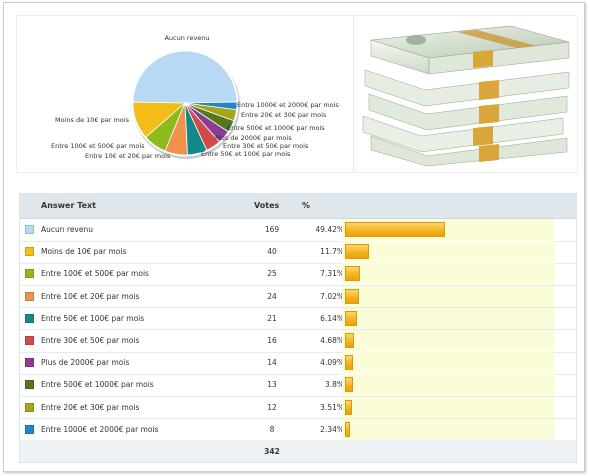  What do you see at coordinates (298, 252) in the screenshot?
I see `table-row: Moins de 10€ par mois 40 11.7%` at bounding box center [298, 252].